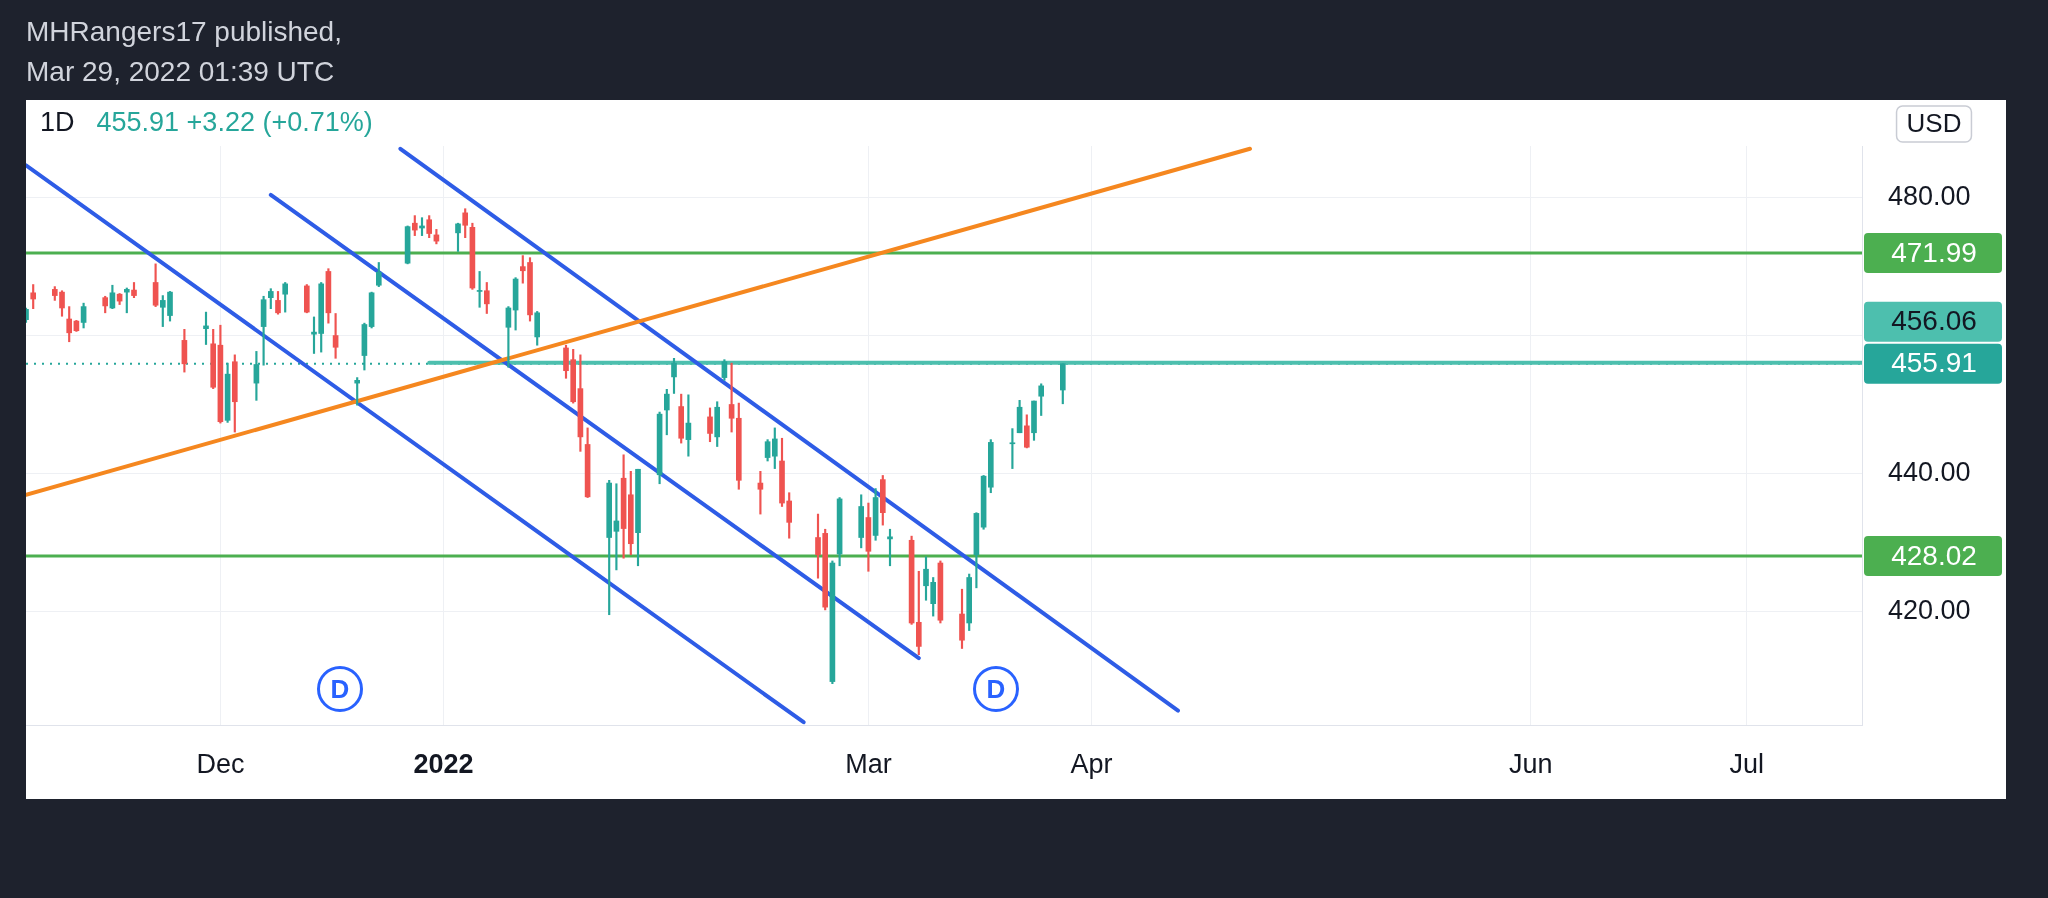 The image size is (2048, 898). Describe the element at coordinates (1934, 363) in the screenshot. I see `ref-line-label: 455.91` at that location.